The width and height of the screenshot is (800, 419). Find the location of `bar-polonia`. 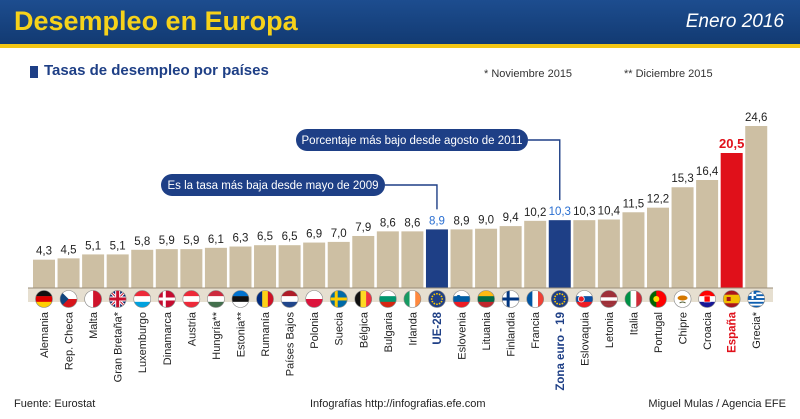

bar-polonia is located at coordinates (314, 265).